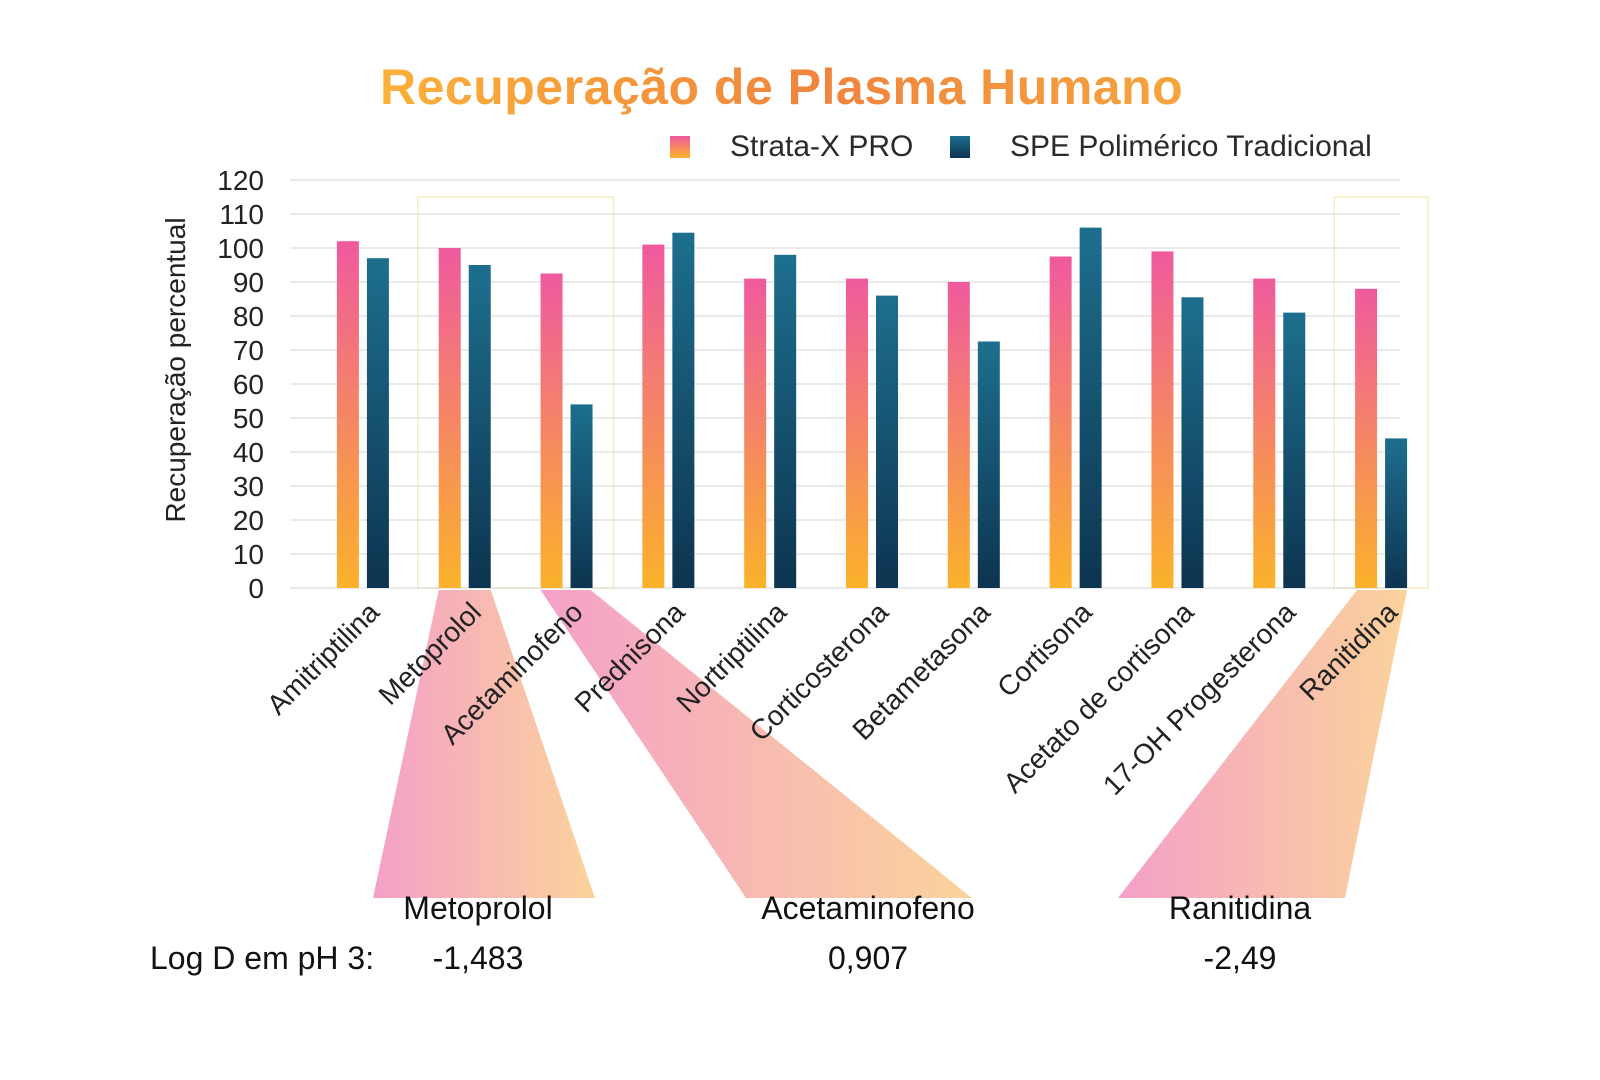 The height and width of the screenshot is (1080, 1600). I want to click on callout-metoprolol, so click(484, 744).